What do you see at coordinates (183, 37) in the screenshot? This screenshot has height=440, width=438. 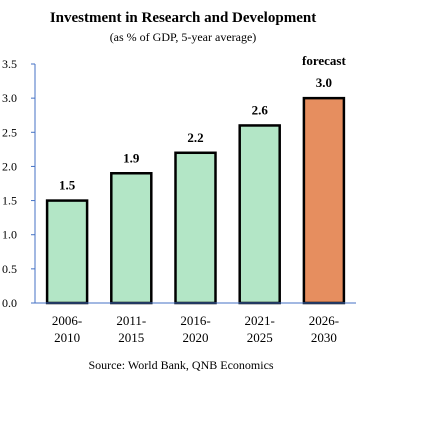 I see `chart-subtitle: (as % of GDP, 5-year average)` at bounding box center [183, 37].